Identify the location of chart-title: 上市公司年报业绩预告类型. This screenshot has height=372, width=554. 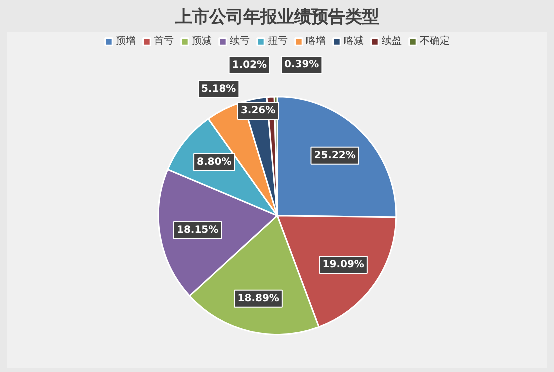
(277, 18).